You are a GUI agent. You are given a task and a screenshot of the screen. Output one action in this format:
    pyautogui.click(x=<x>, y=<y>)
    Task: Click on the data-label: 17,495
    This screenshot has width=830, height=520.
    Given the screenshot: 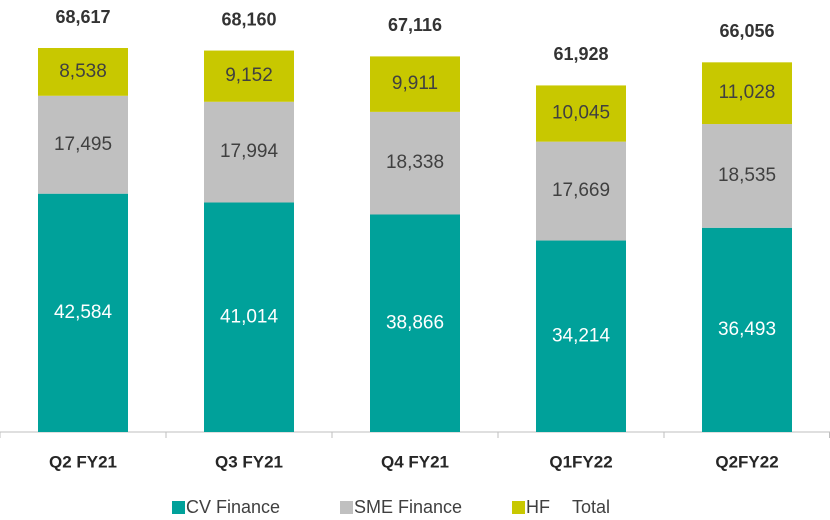 What is the action you would take?
    pyautogui.click(x=83, y=144)
    